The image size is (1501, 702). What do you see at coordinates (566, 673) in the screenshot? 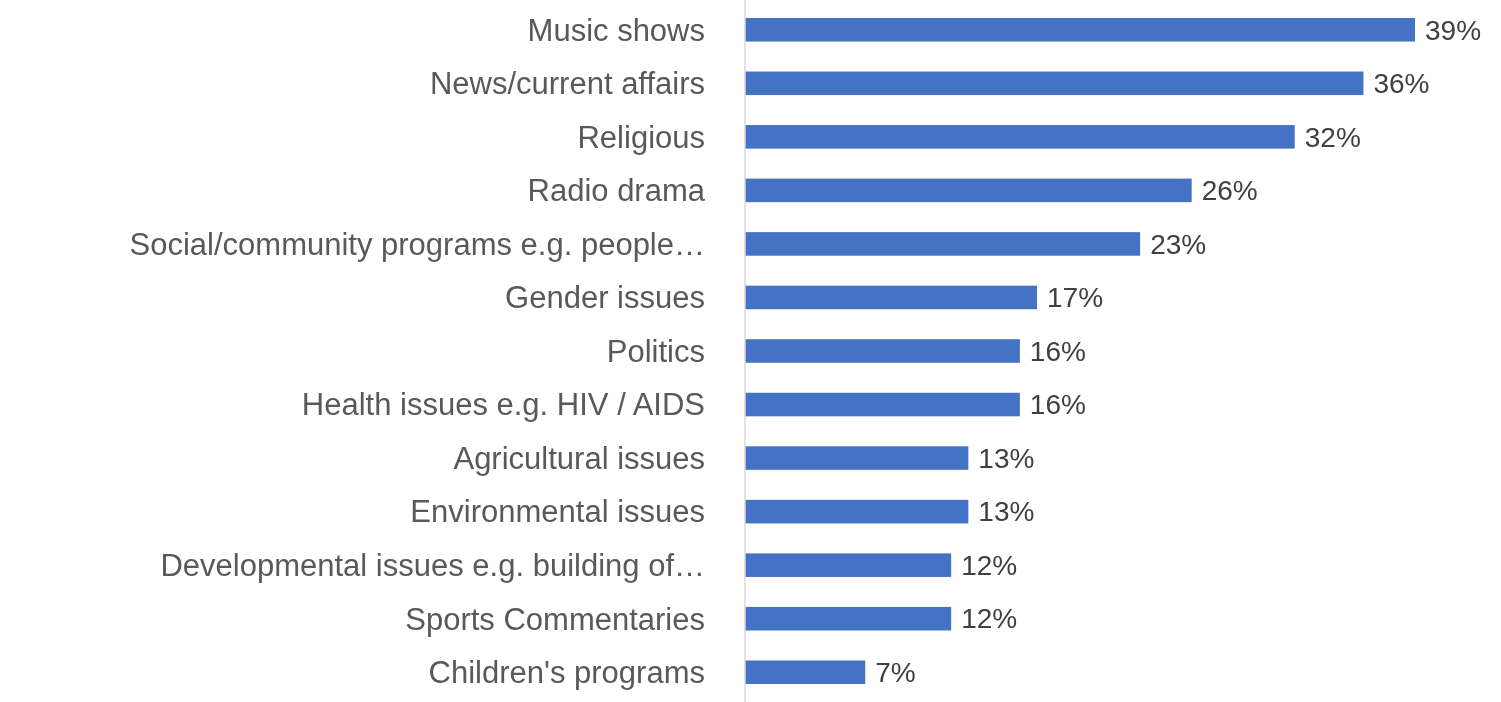
I see `y-tick-label: Children's programs` at bounding box center [566, 673].